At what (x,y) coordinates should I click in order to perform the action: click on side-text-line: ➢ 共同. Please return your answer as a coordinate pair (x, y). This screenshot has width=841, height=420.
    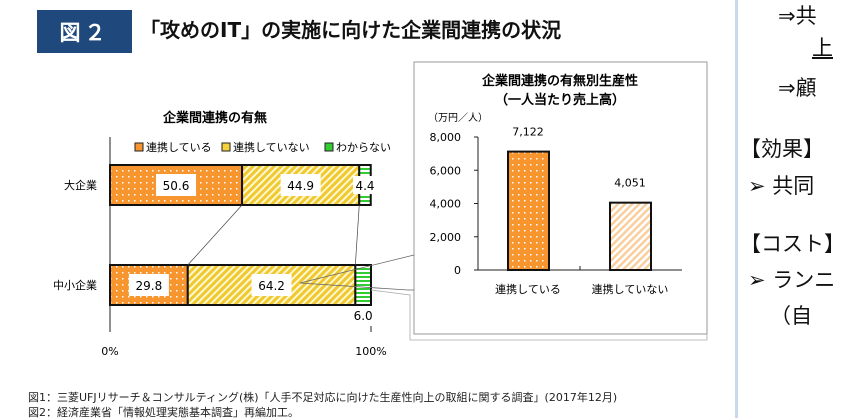
    Looking at the image, I should click on (781, 186).